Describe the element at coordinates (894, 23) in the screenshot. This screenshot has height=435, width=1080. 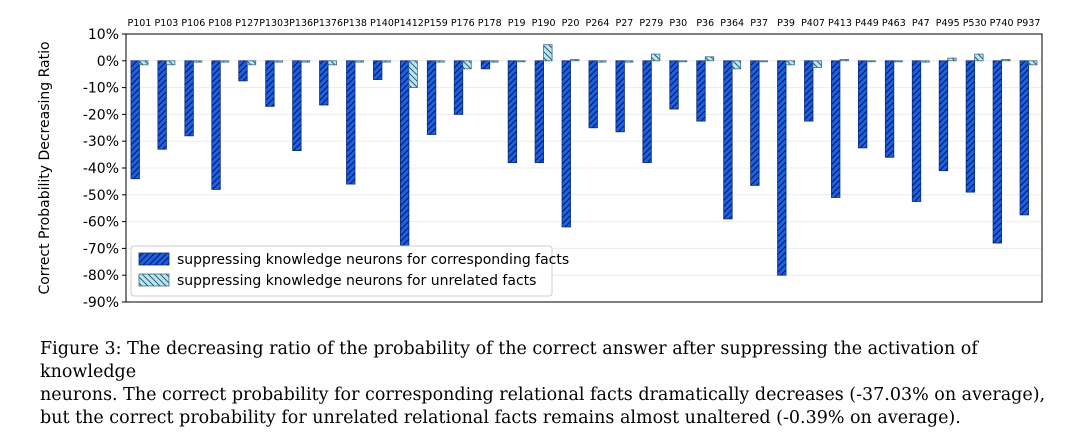
I see `x-tick-label: P463` at that location.